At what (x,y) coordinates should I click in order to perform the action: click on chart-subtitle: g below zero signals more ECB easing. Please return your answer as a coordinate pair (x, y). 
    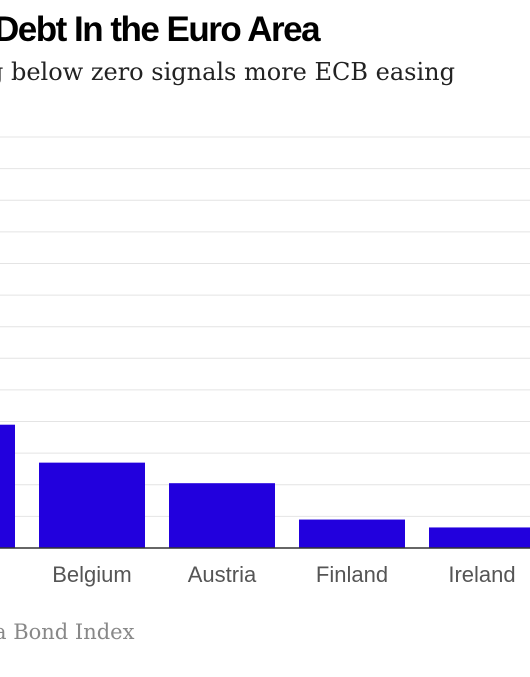
    Looking at the image, I should click on (227, 72).